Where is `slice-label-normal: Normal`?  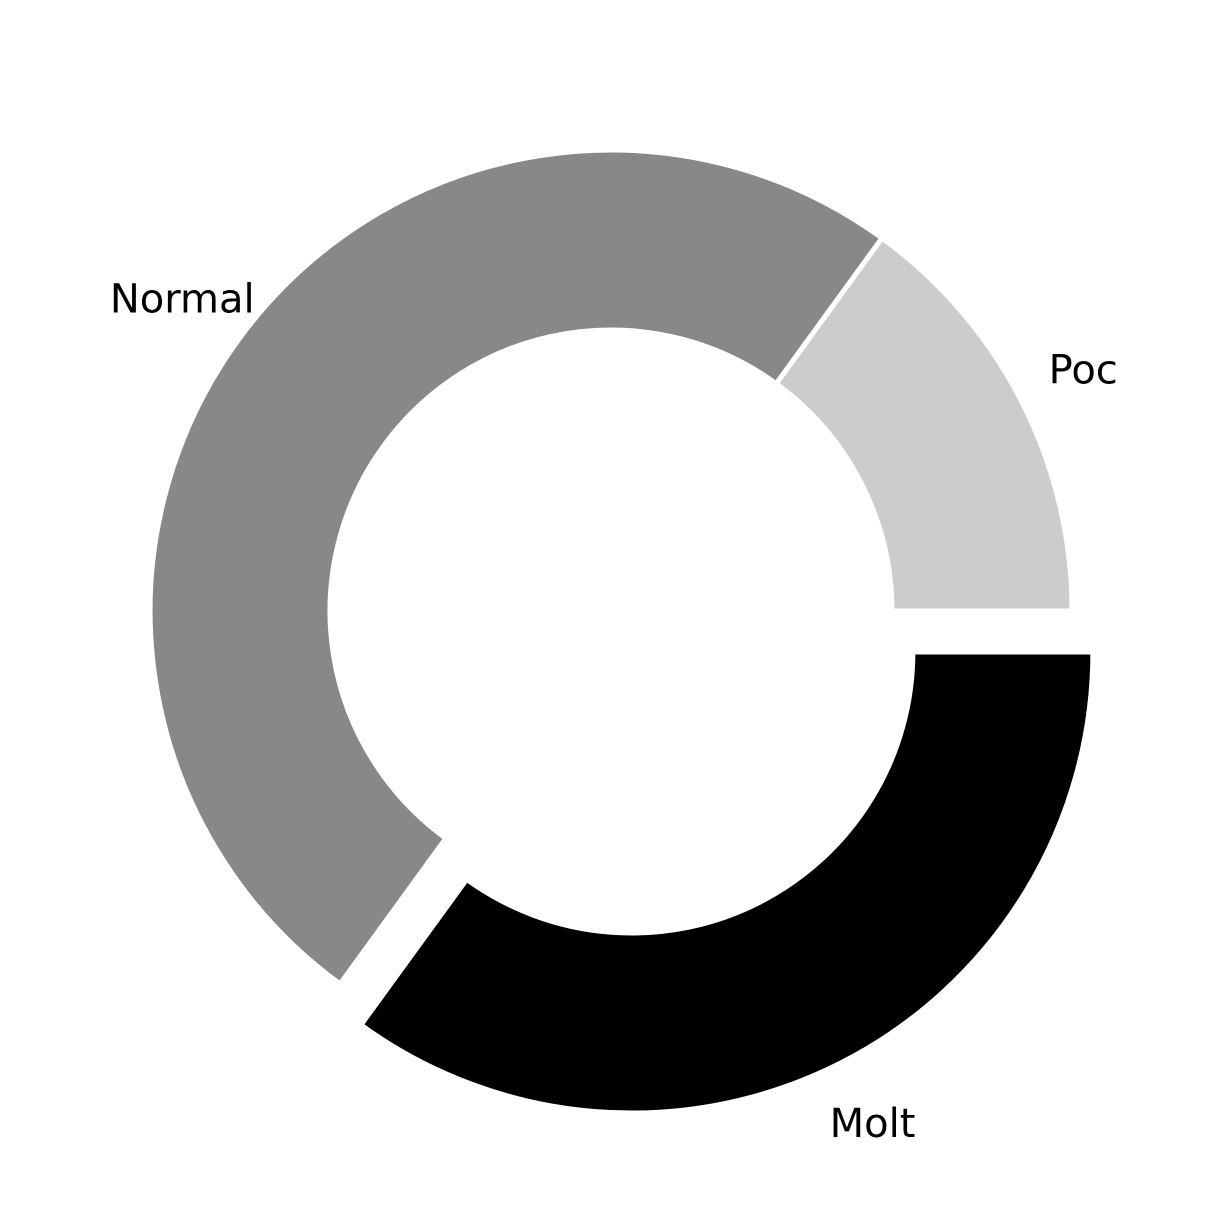 slice-label-normal: Normal is located at coordinates (182, 299).